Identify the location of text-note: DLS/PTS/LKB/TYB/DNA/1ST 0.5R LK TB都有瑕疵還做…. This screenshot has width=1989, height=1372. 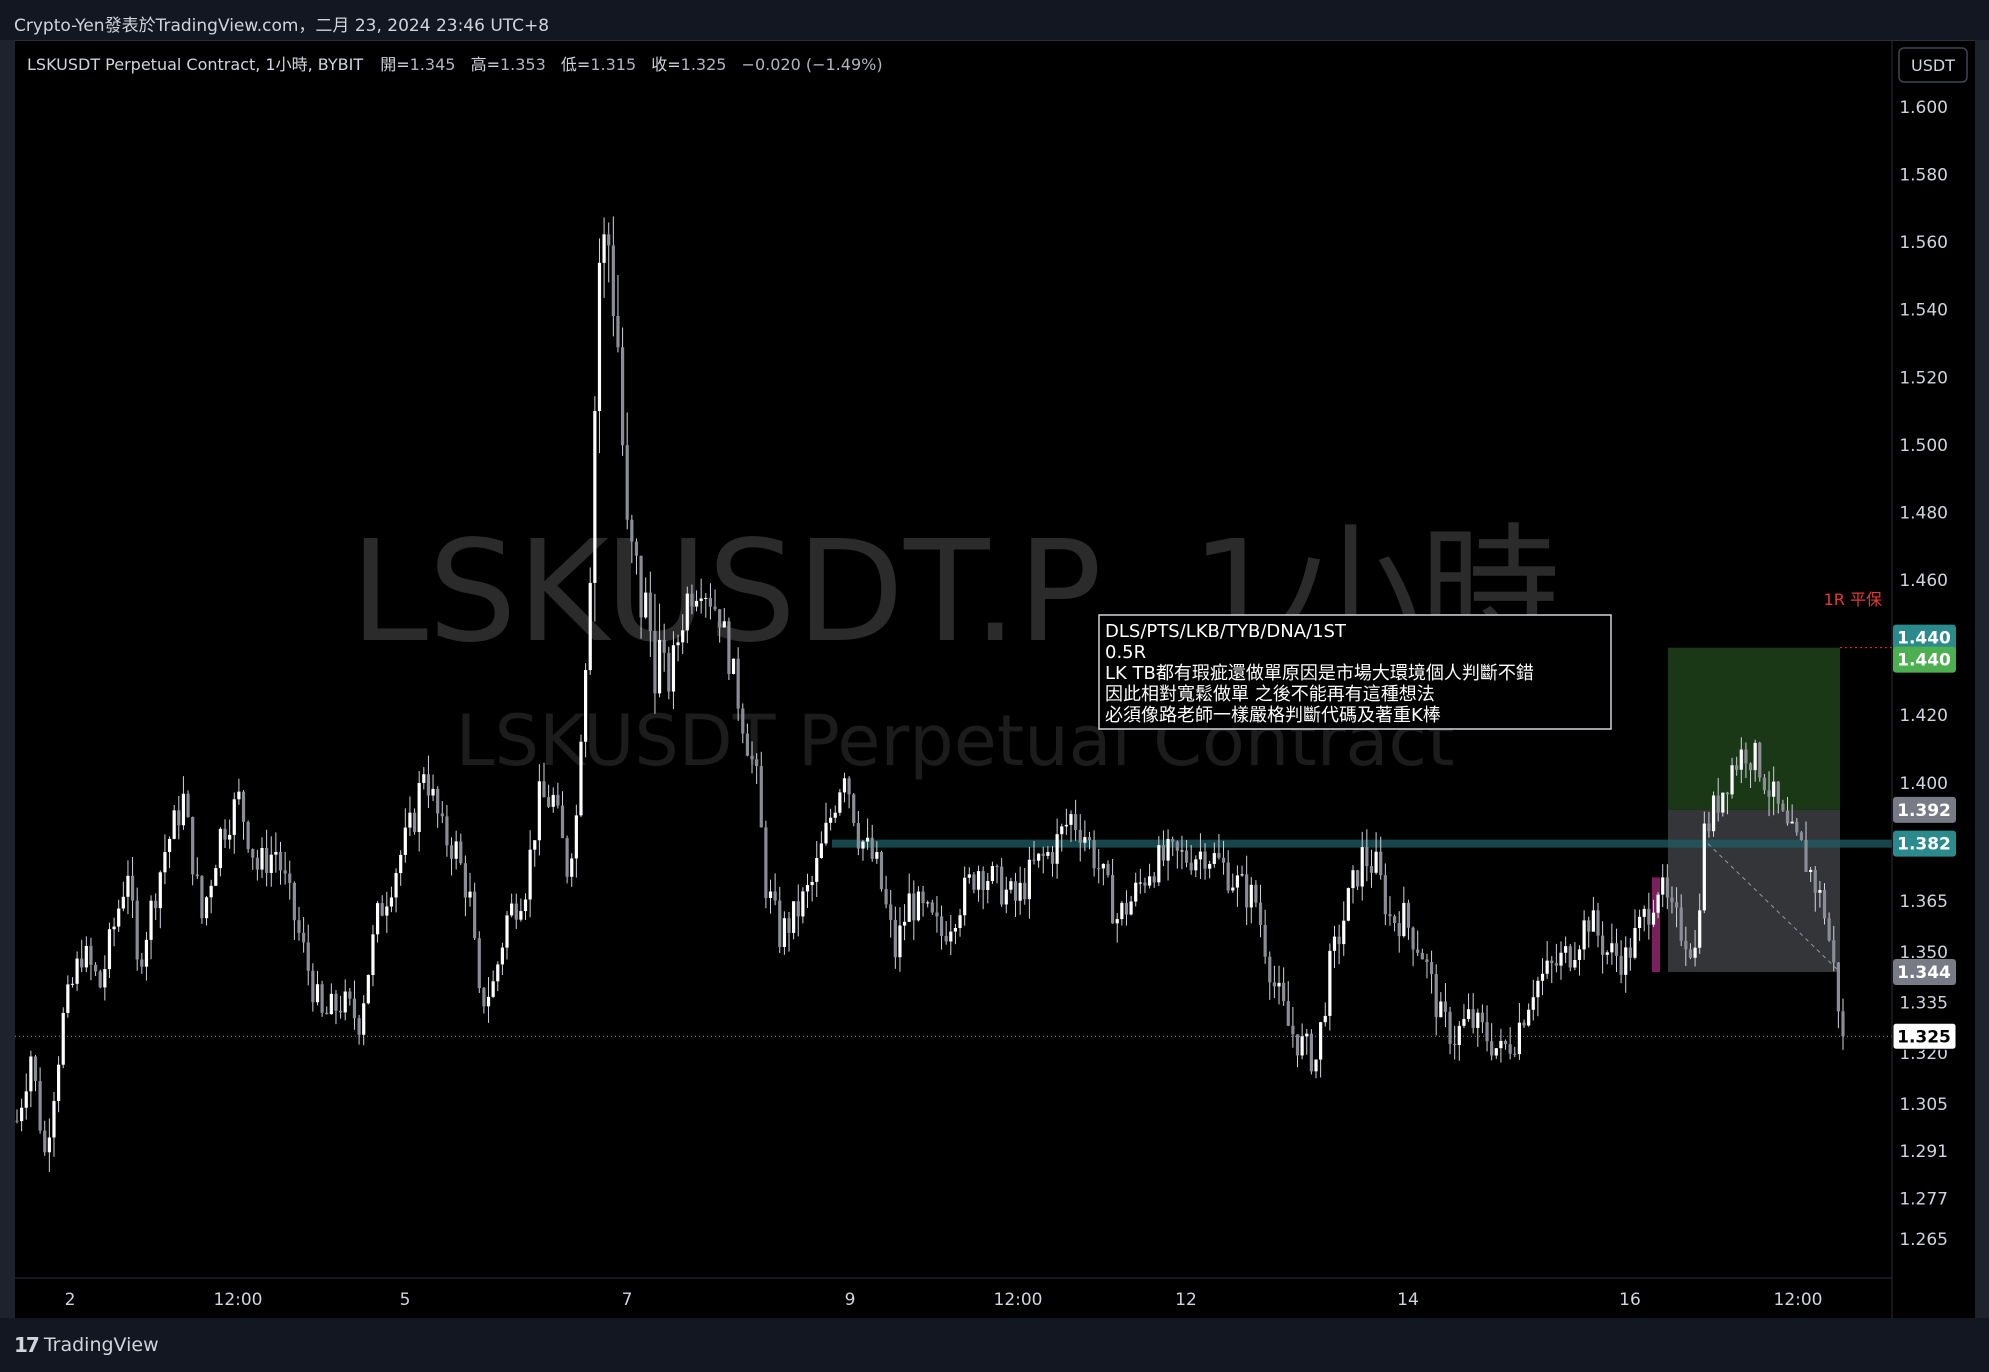
(1355, 672).